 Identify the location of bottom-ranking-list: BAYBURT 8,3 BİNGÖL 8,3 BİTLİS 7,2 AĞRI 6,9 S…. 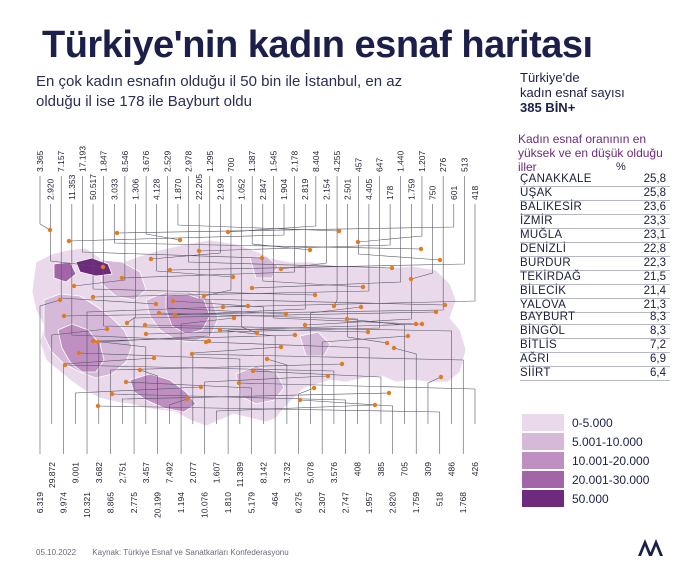
(595, 346).